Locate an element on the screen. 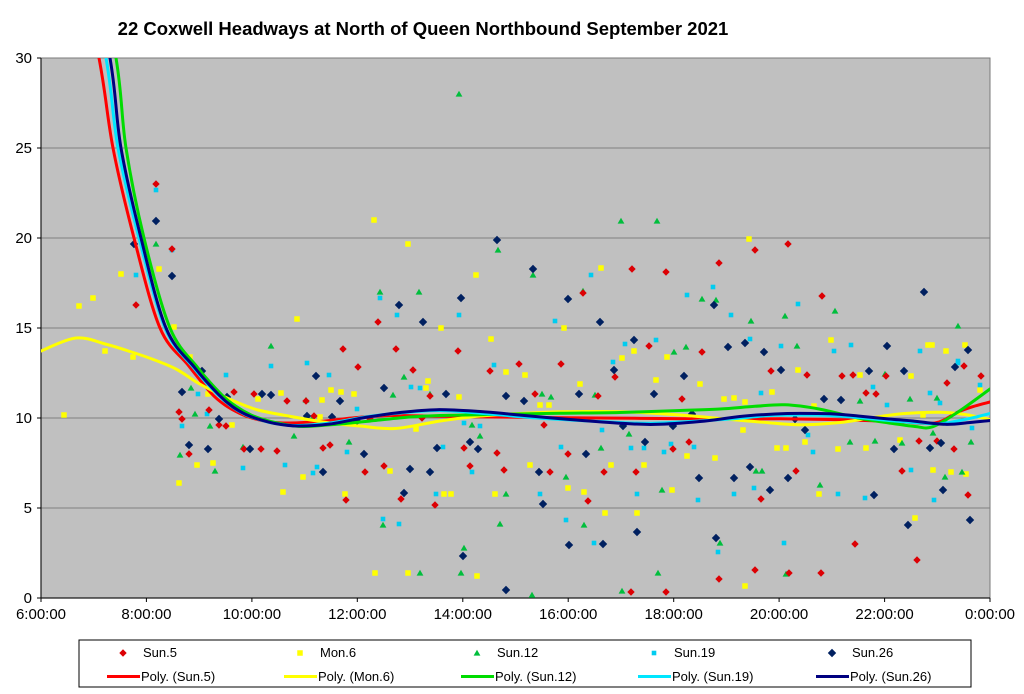  svg-text: Poly. (Sun.5) is located at coordinates (178, 676).